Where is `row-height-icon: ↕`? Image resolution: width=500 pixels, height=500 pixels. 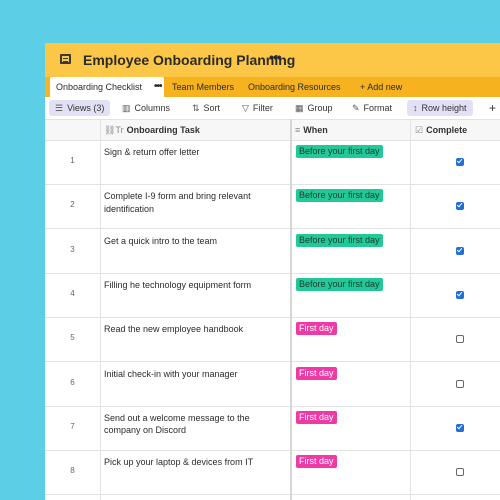 row-height-icon: ↕ is located at coordinates (415, 108).